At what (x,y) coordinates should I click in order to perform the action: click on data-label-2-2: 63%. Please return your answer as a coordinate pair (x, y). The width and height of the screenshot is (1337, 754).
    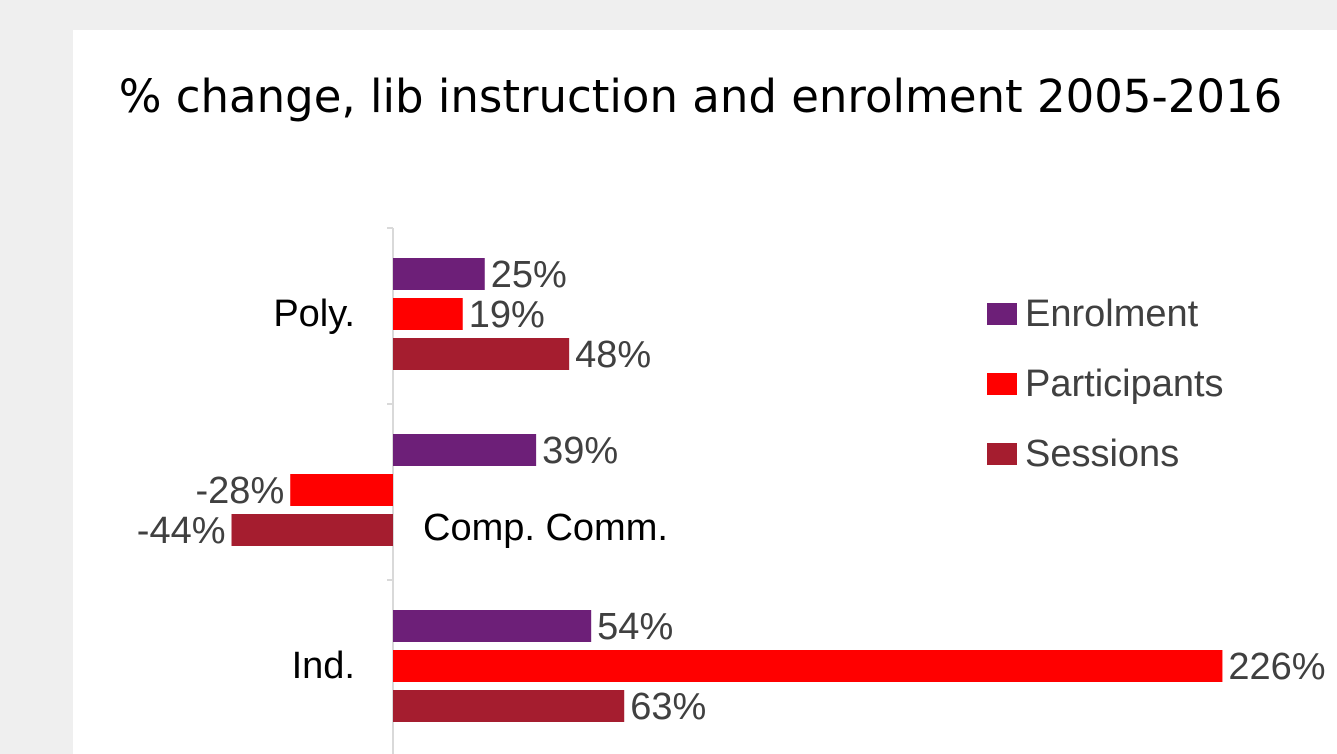
    Looking at the image, I should click on (668, 707).